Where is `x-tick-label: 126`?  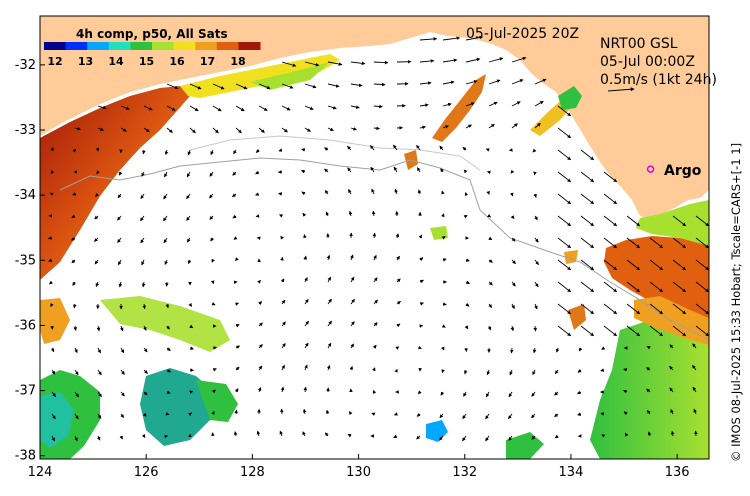
x-tick-label: 126 is located at coordinates (146, 472).